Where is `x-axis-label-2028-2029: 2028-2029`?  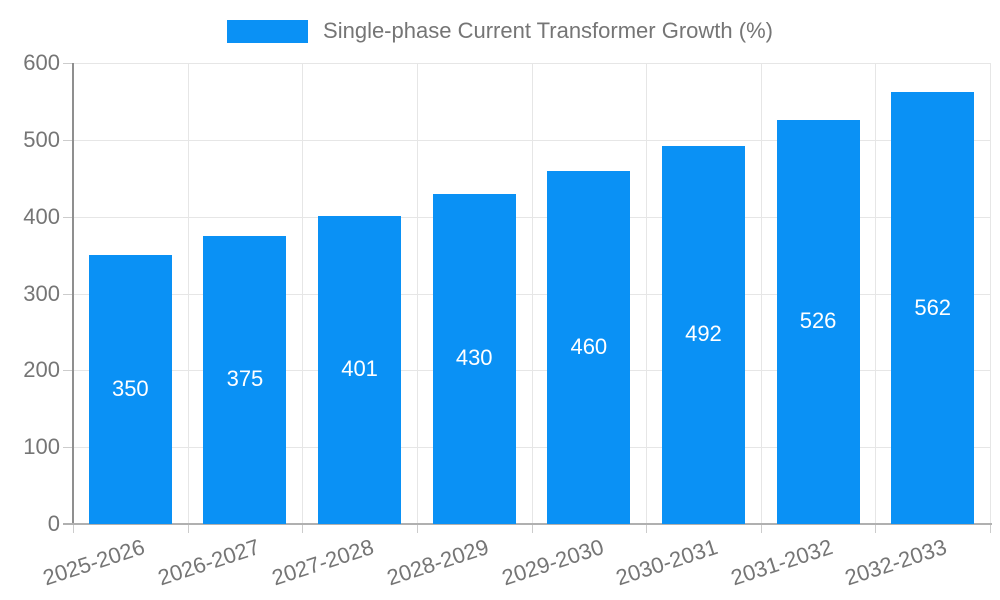 x-axis-label-2028-2029: 2028-2029 is located at coordinates (437, 562).